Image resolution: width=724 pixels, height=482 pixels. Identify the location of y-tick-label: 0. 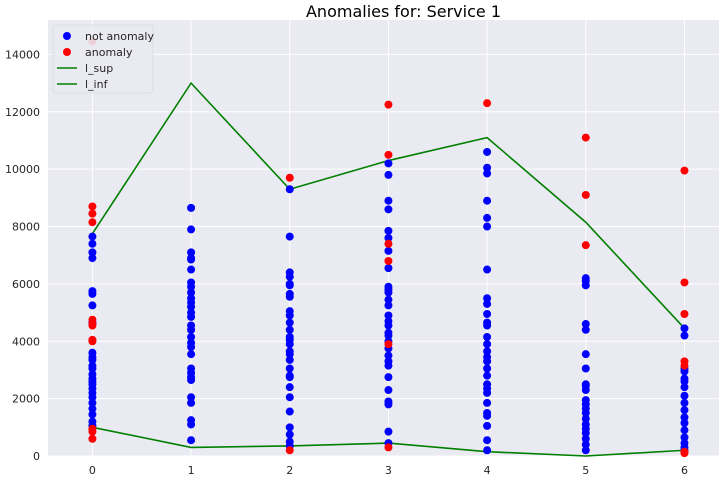
(36, 456).